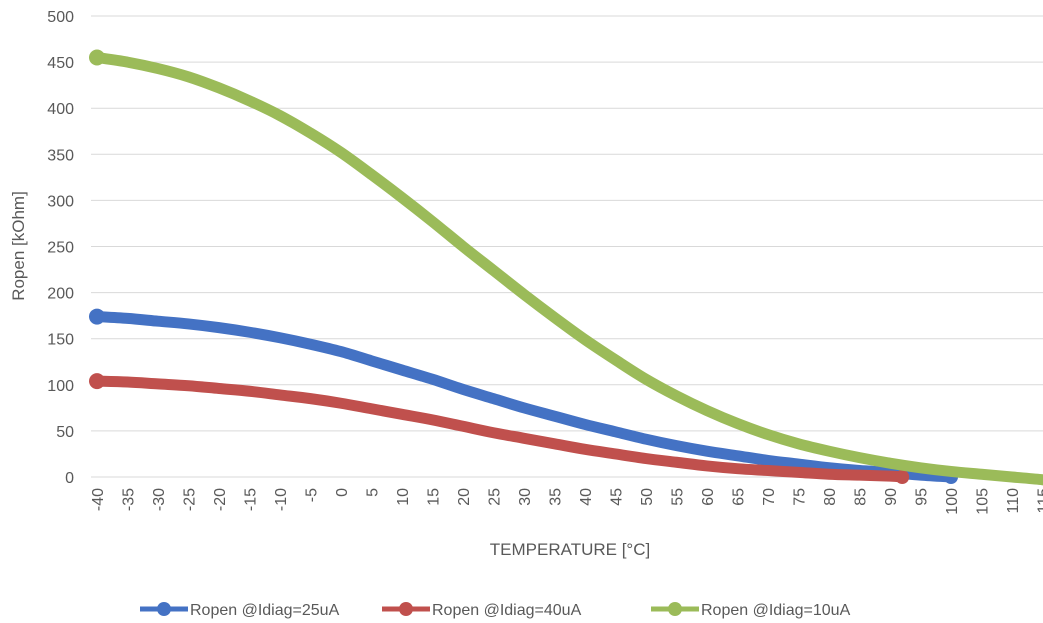 This screenshot has width=1043, height=623. What do you see at coordinates (800, 497) in the screenshot?
I see `x-tick-label: 75` at bounding box center [800, 497].